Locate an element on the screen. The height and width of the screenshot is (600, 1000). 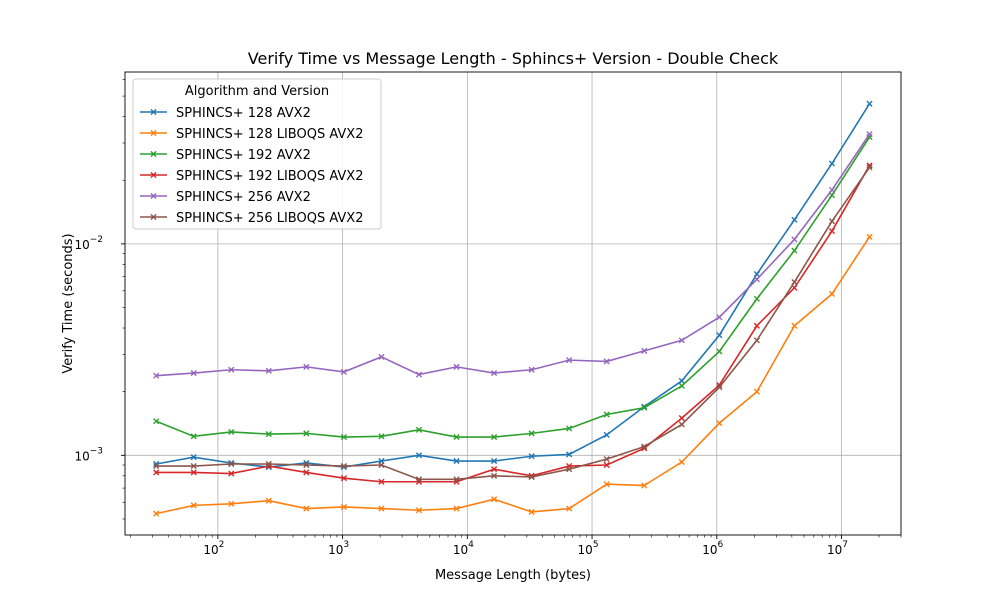
legend-label: SPHINCS+ 192 LIBOQS AVX2 is located at coordinates (269, 176).